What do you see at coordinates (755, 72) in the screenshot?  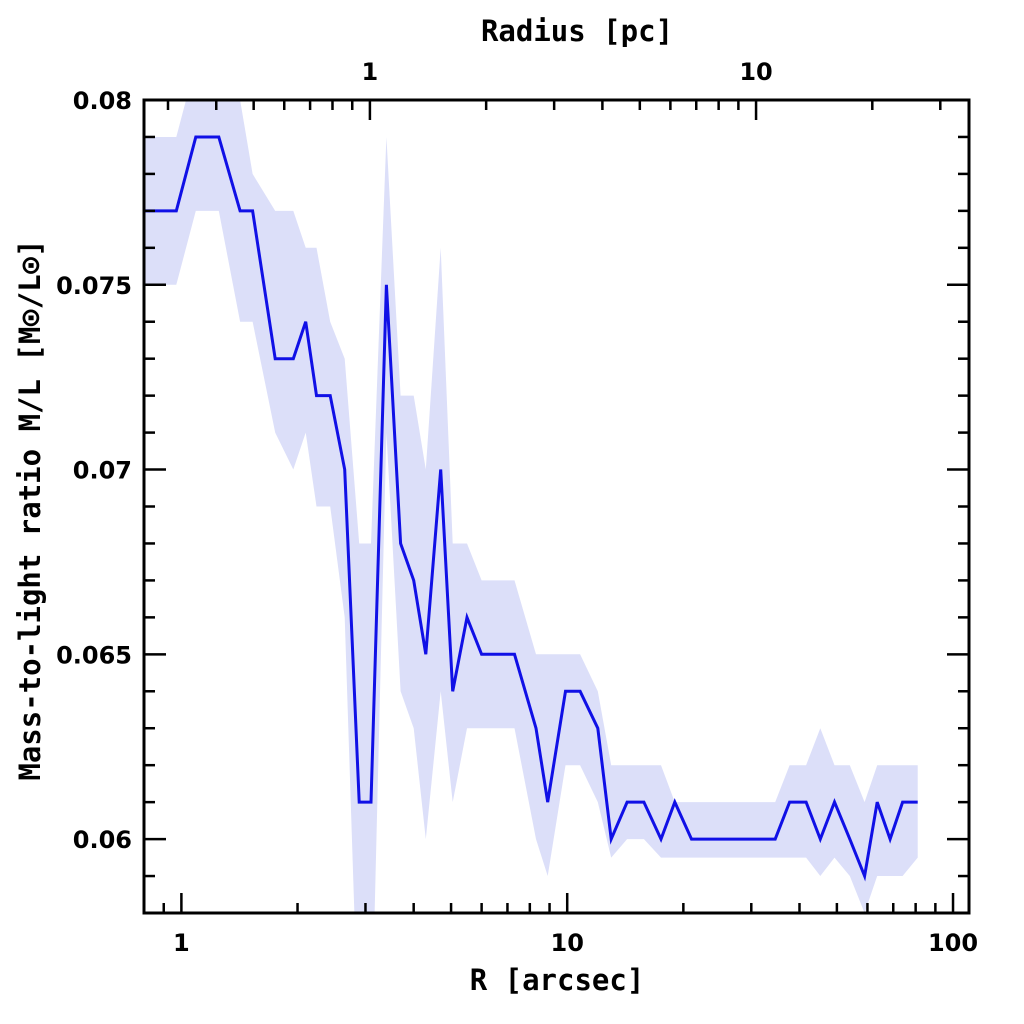 I see `top-tick-label: 10` at bounding box center [755, 72].